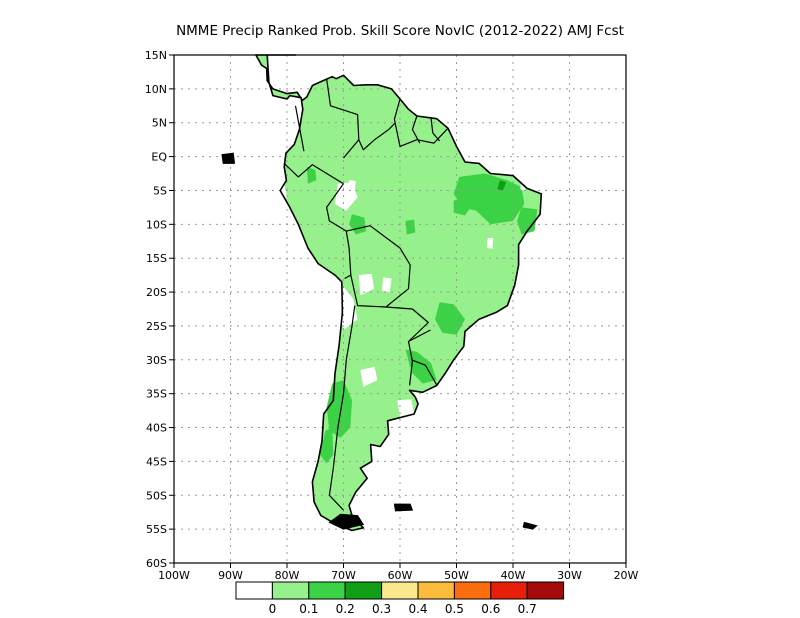 This screenshot has height=618, width=800. Describe the element at coordinates (230, 575) in the screenshot. I see `lon-tick-label: 90W` at that location.